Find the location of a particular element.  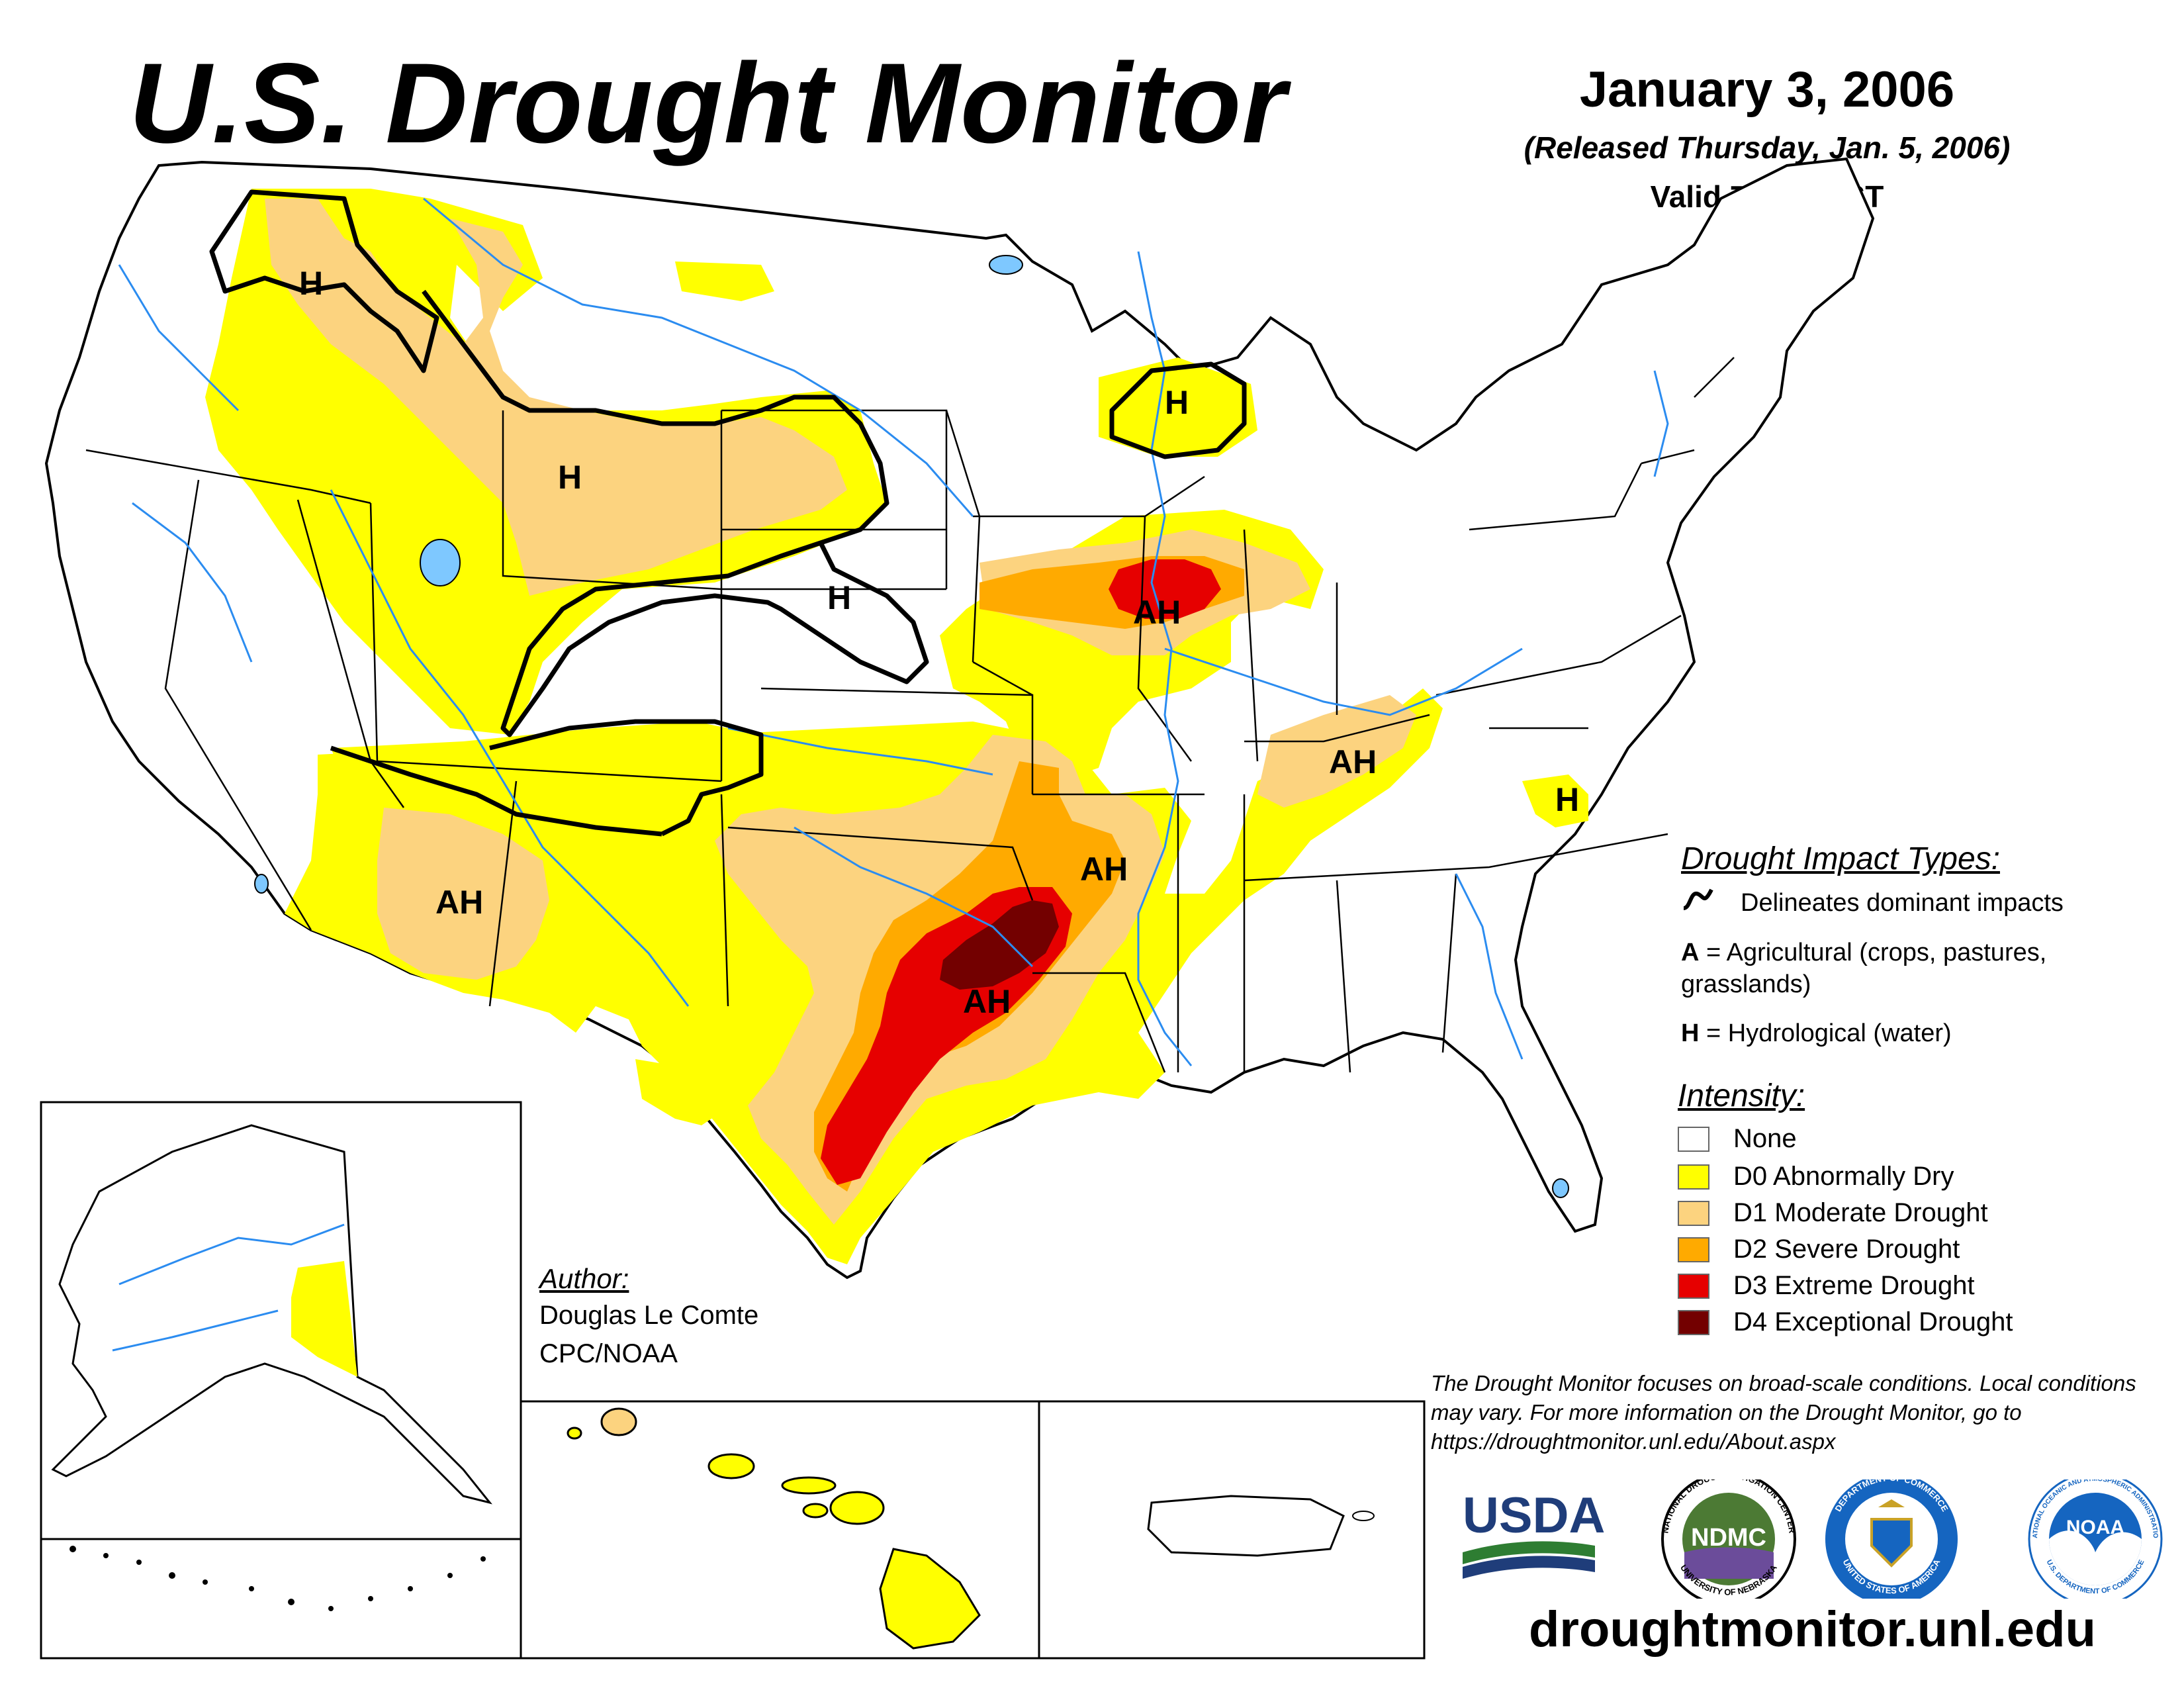

legend-label: D2 Severe Drought is located at coordinates (1846, 1249).